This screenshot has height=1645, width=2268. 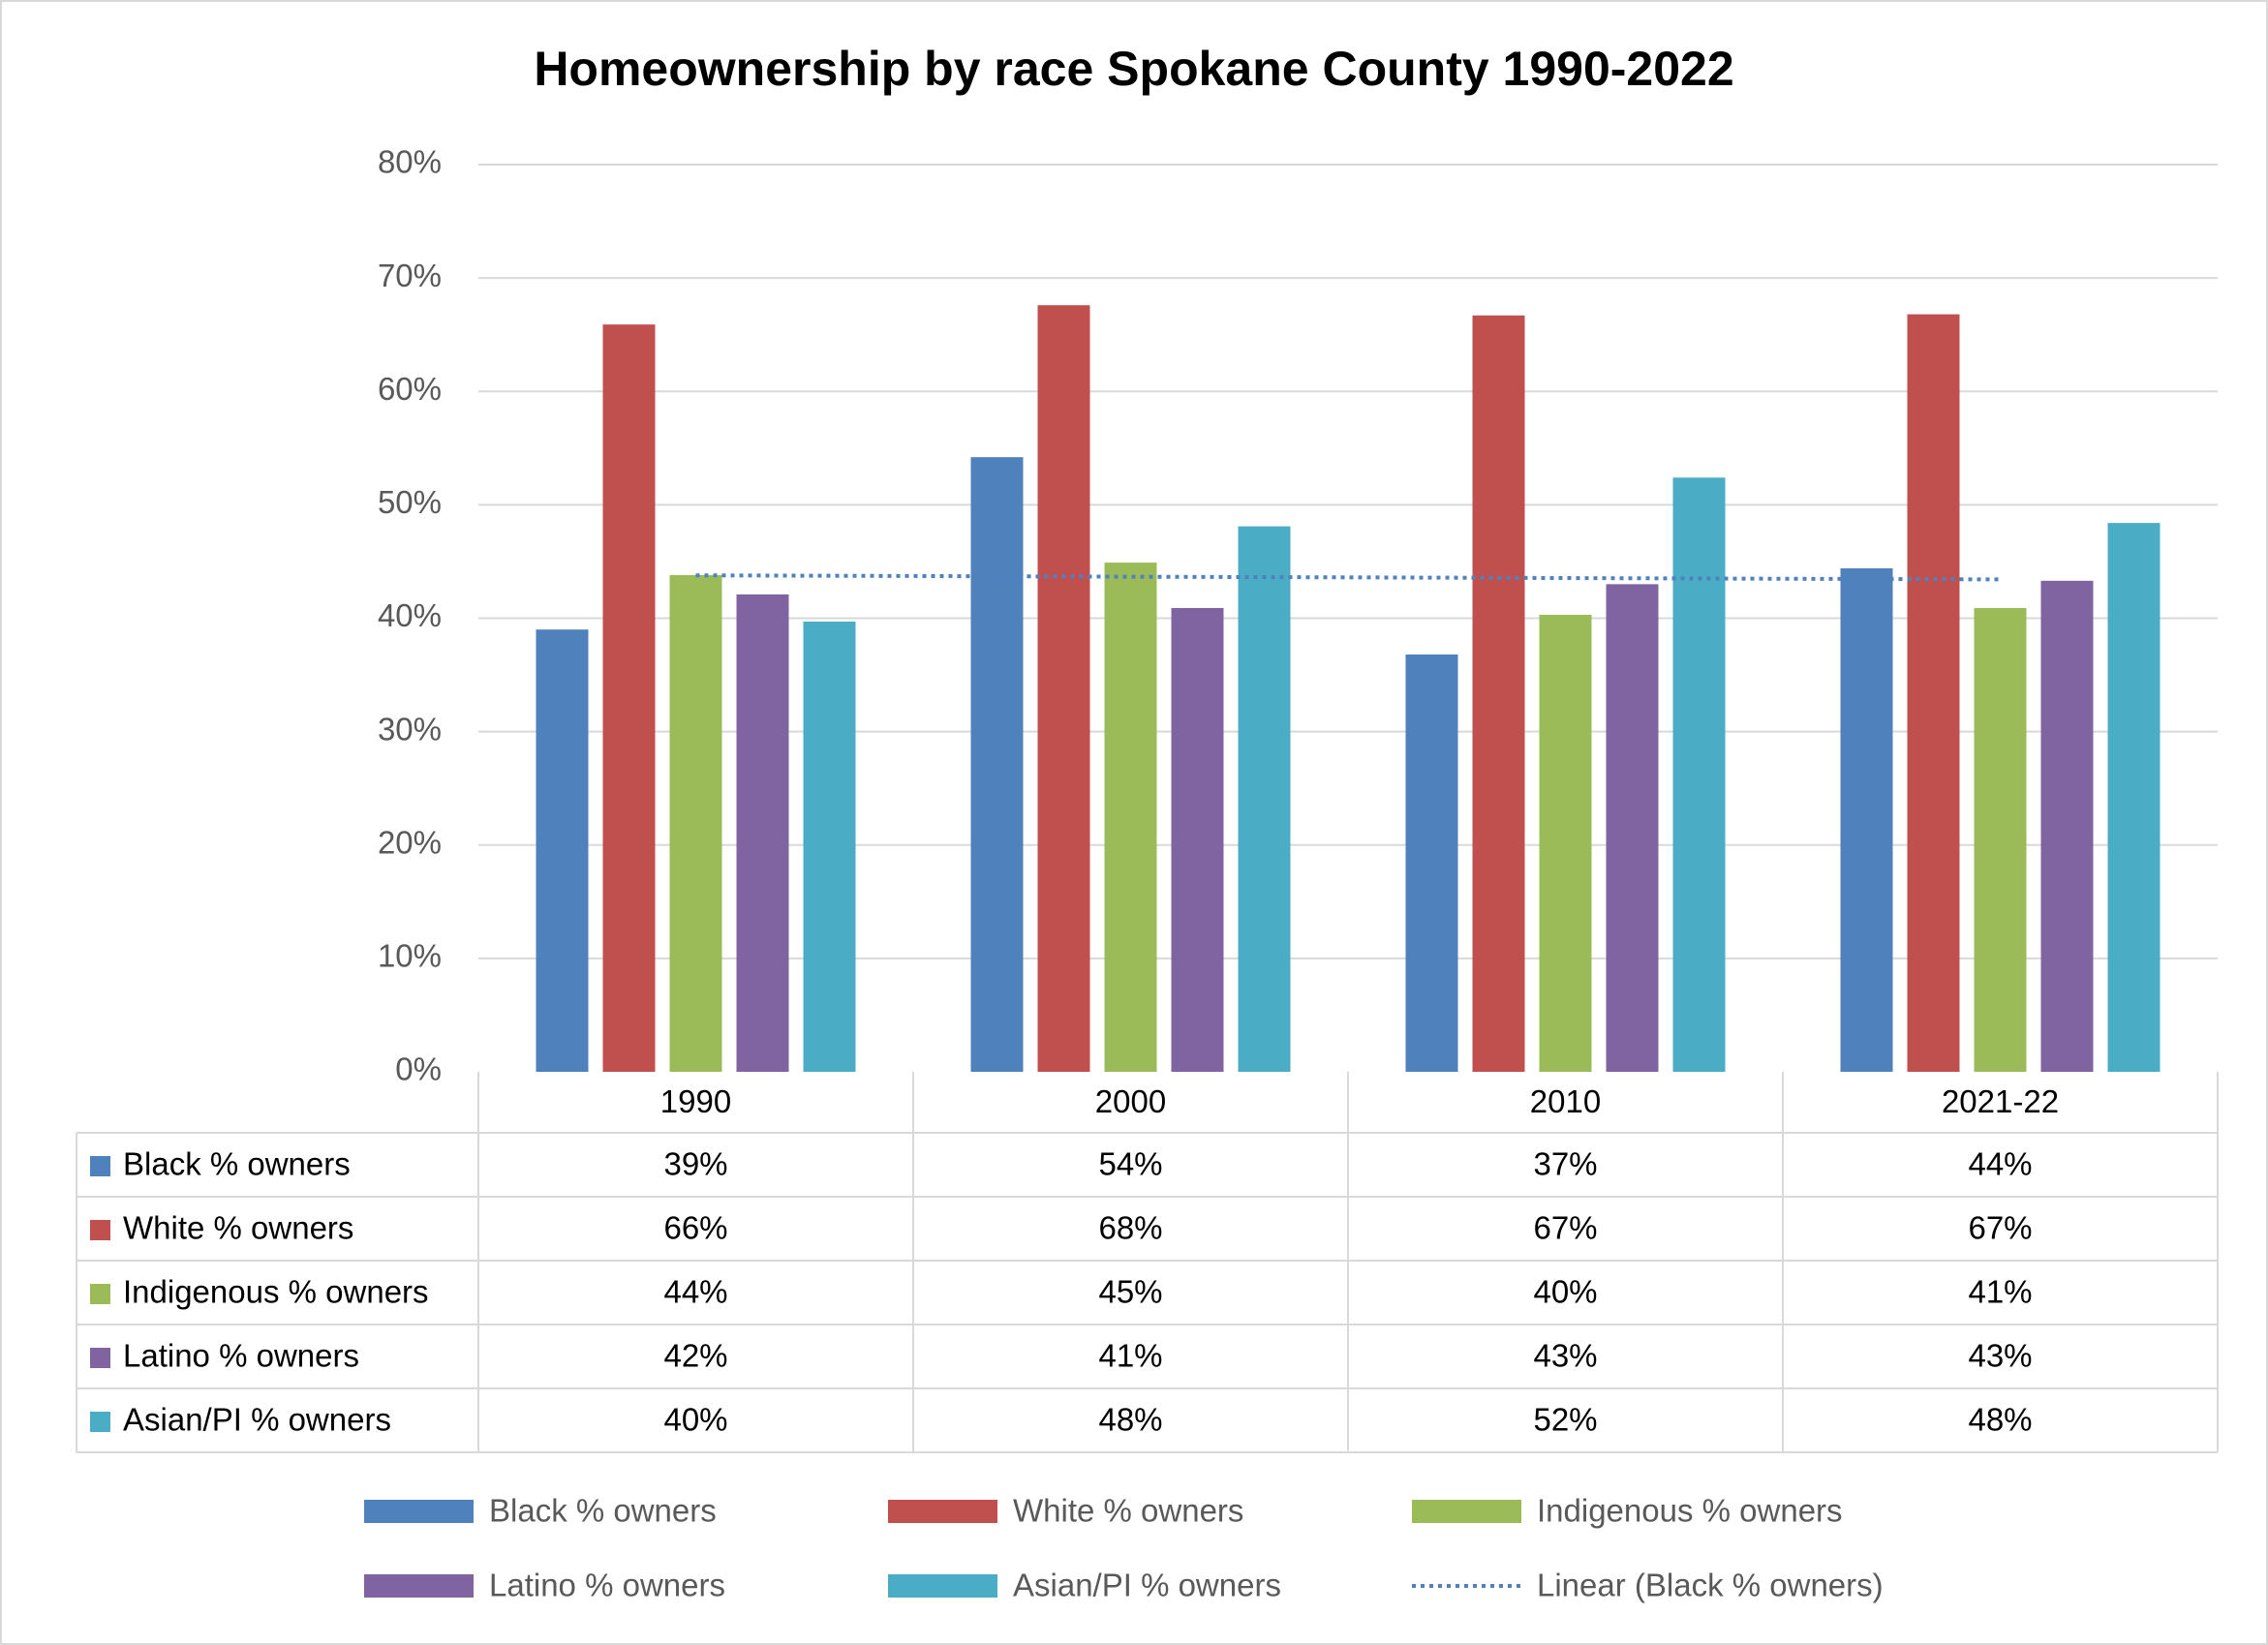 I want to click on x-tick-label: 2000, so click(x=1130, y=1101).